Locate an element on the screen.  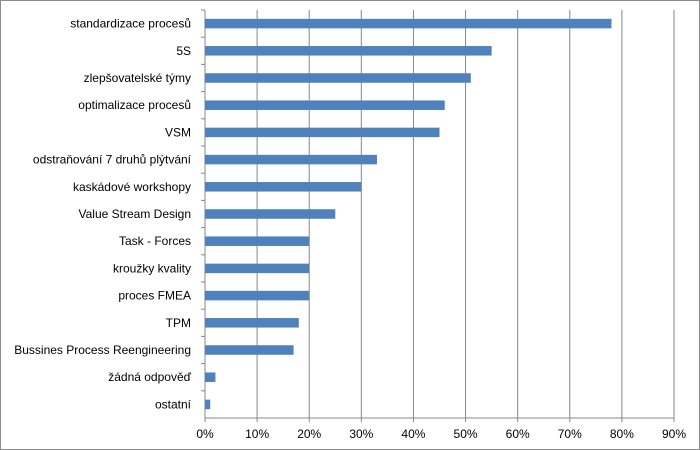
category-label: proces FMEA is located at coordinates (154, 296).